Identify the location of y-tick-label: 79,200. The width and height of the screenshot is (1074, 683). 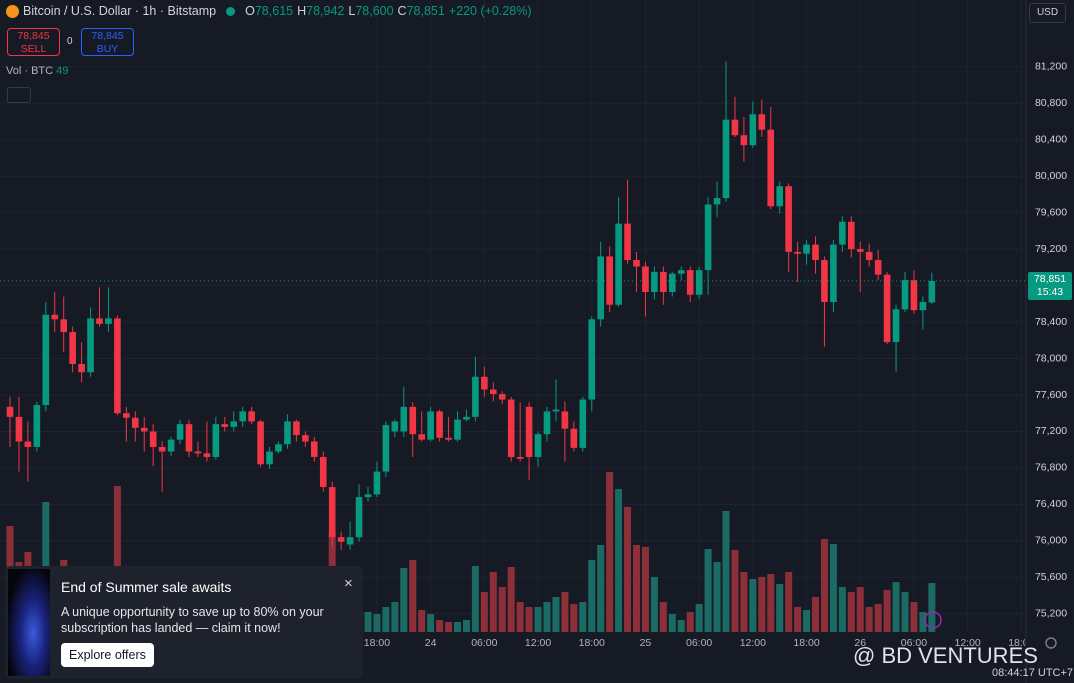
(1051, 249).